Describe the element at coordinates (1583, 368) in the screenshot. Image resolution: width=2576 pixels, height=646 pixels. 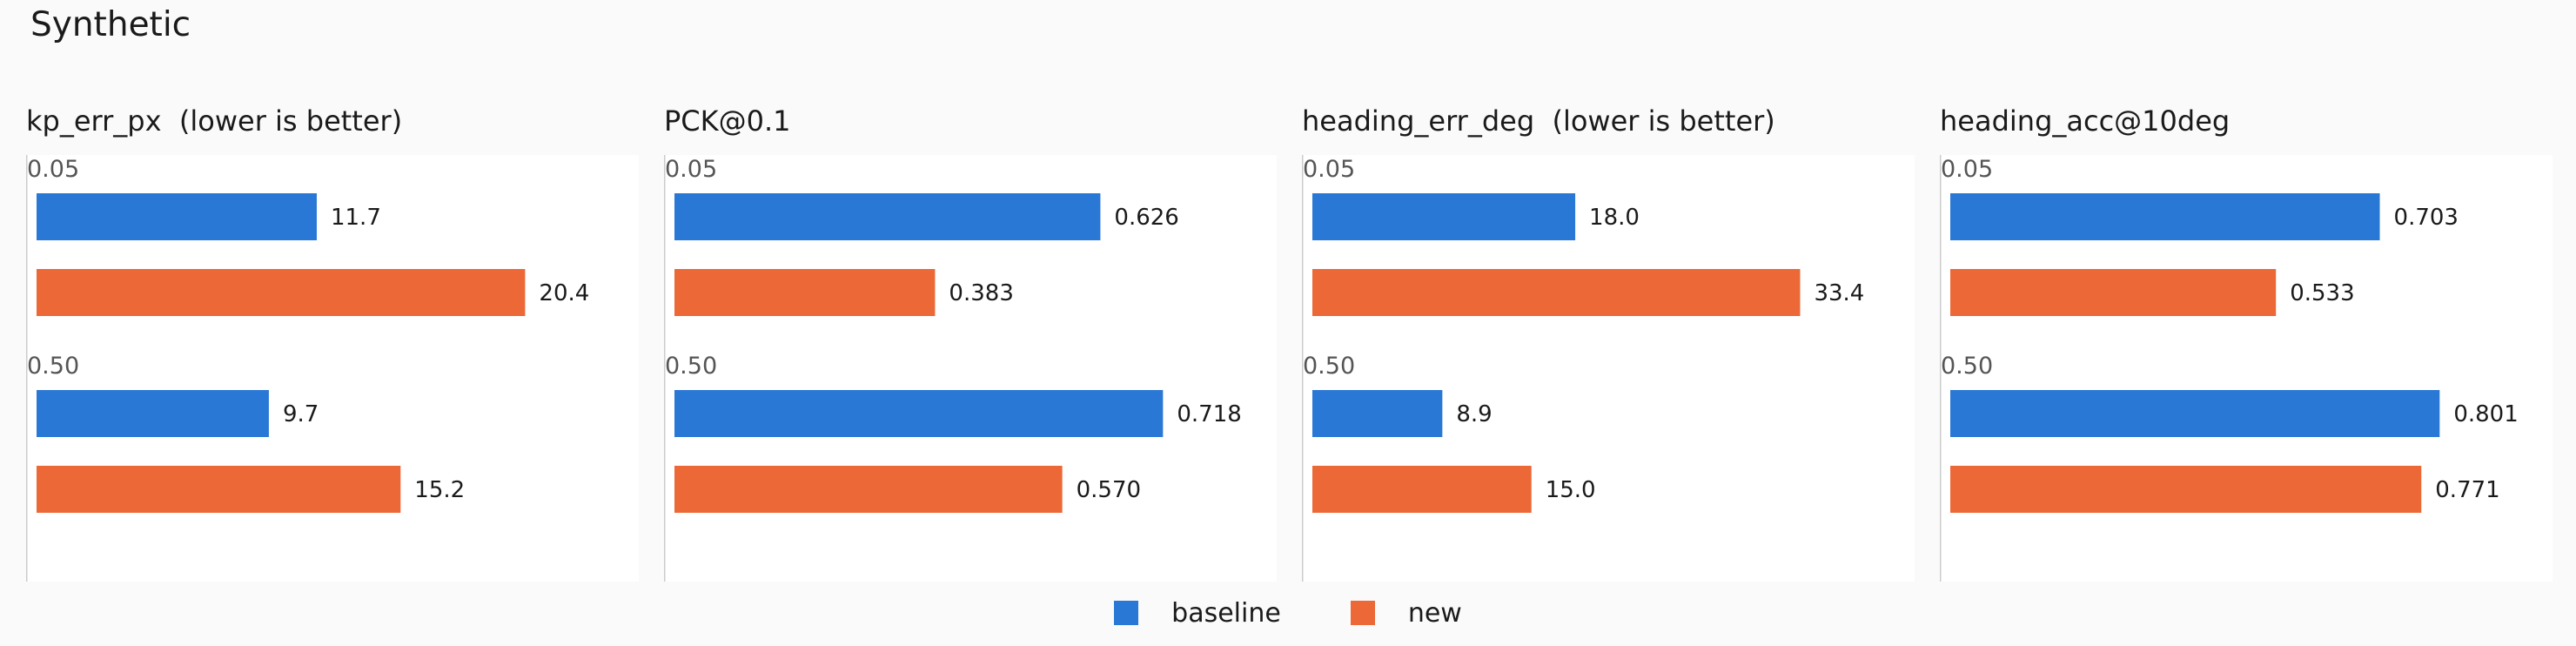
I see `bar-chart: 0.05 18.0 33.4 0.50 8.9 15.0` at that location.